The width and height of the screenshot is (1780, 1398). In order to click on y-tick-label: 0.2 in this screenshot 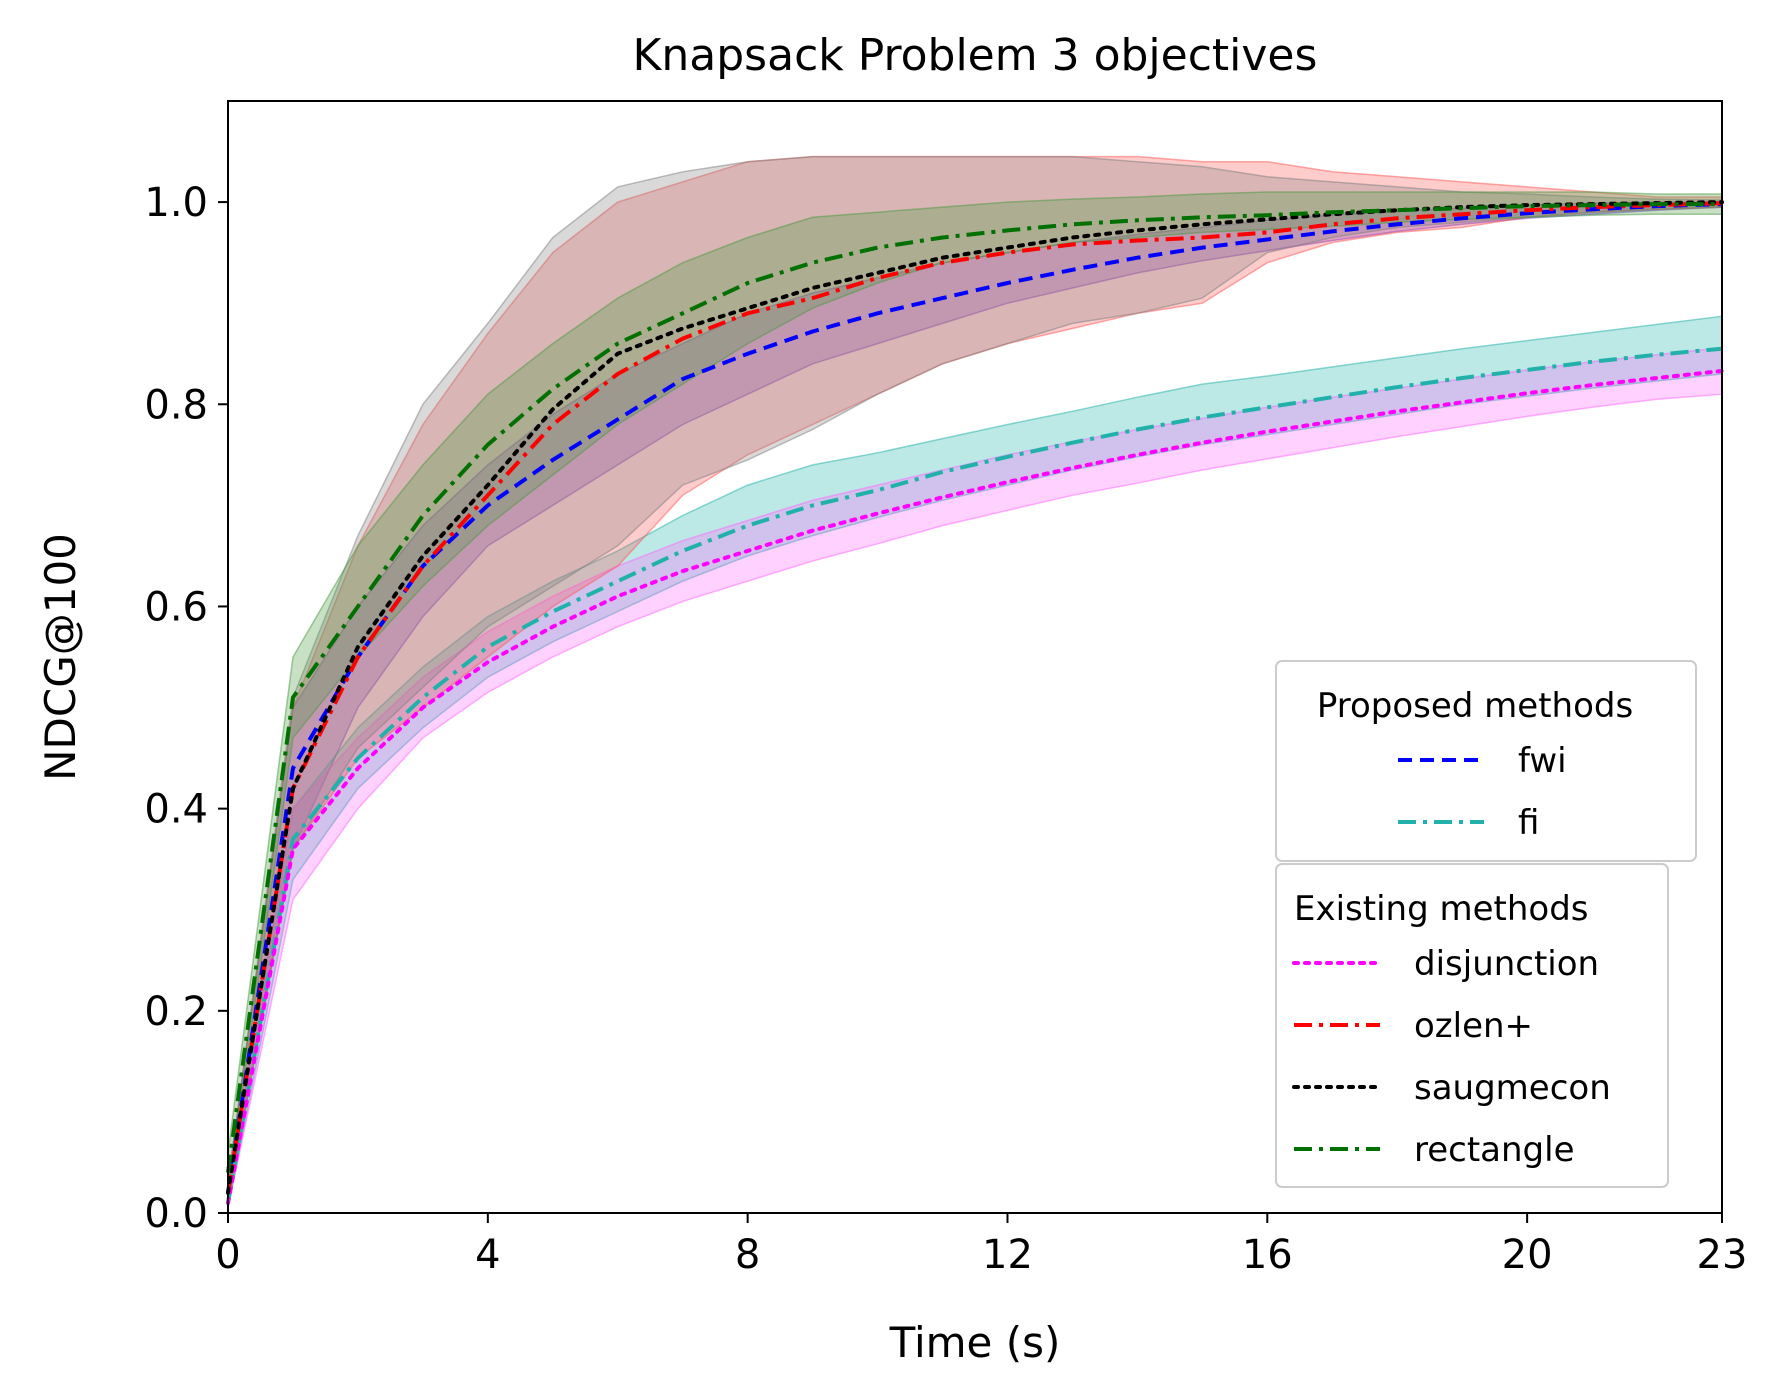, I will do `click(176, 1012)`.